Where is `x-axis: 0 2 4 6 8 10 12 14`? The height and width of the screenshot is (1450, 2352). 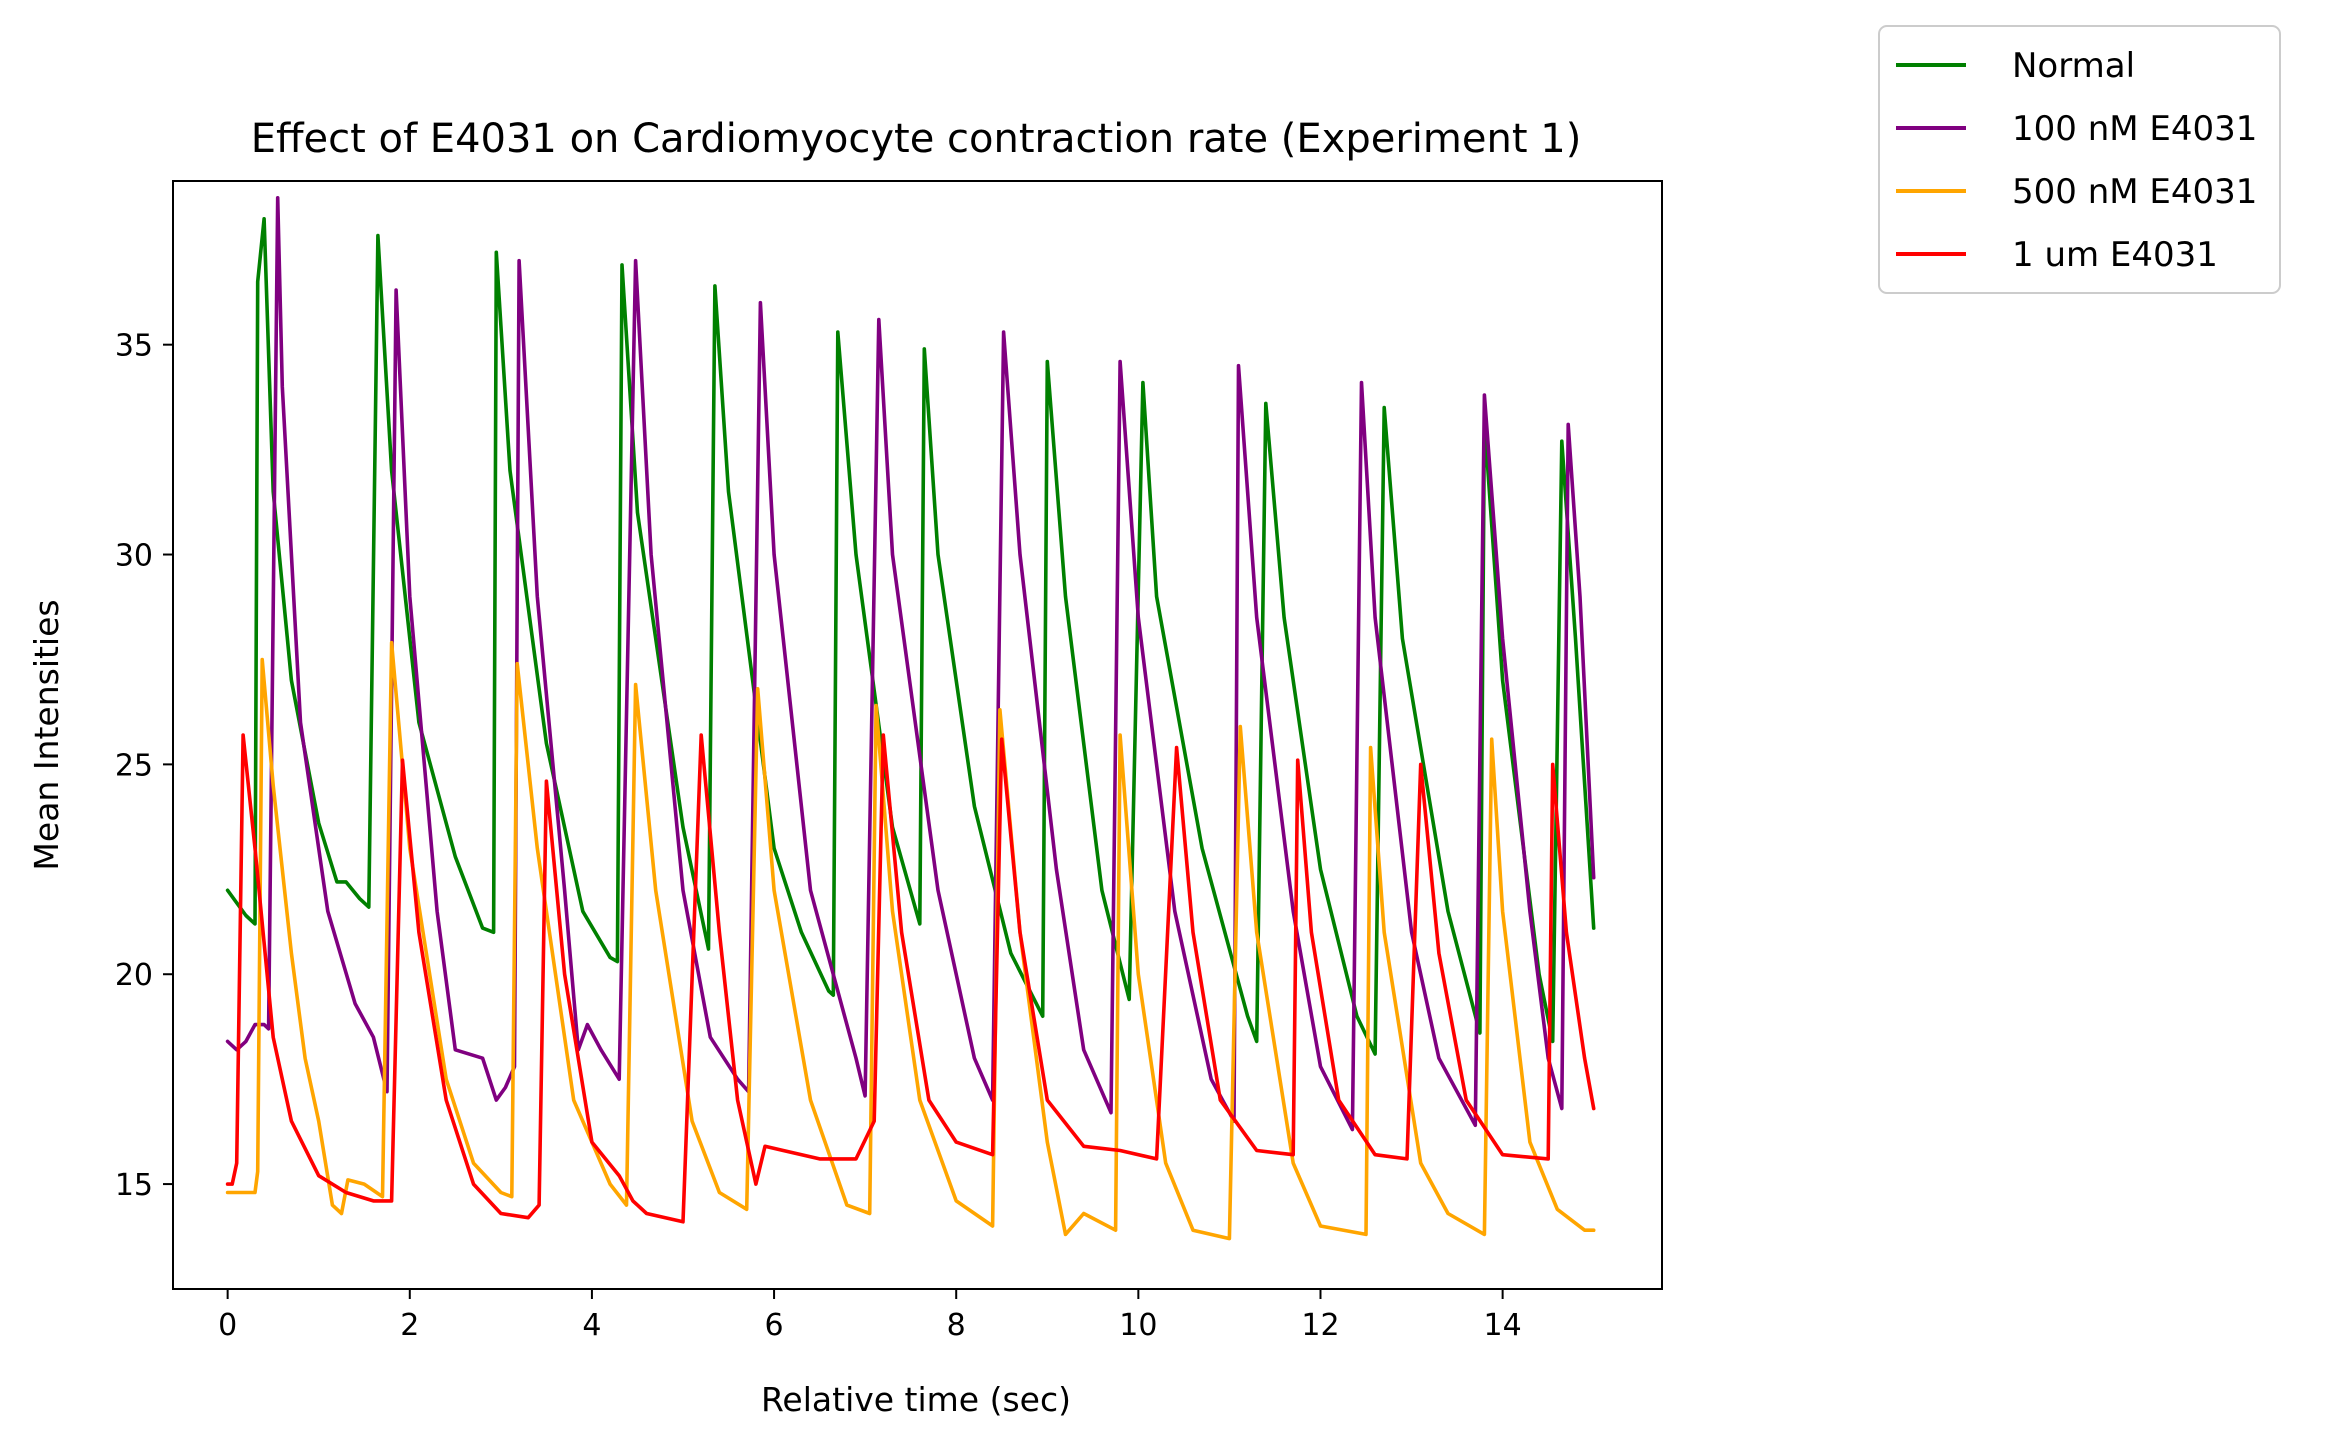
x-axis: 0 2 4 6 8 10 12 14 is located at coordinates (870, 1316).